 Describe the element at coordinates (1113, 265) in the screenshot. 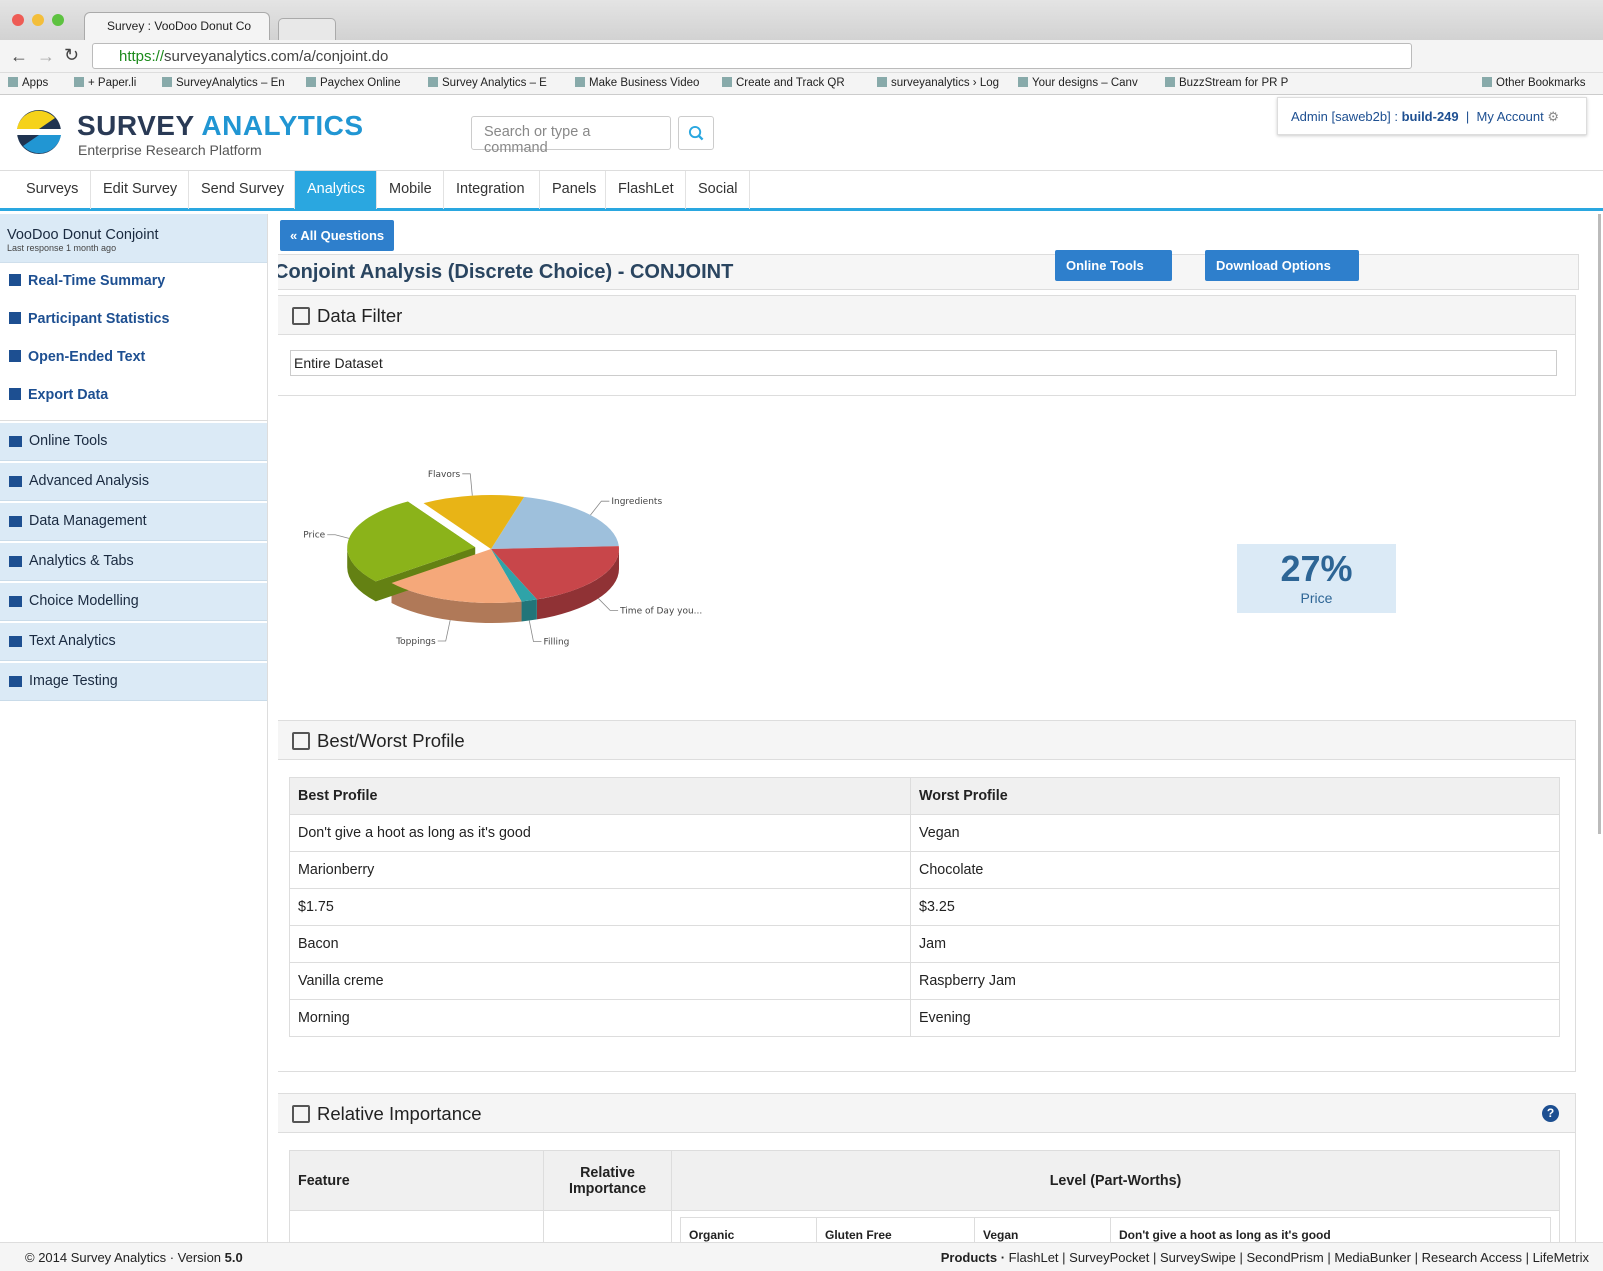

I see `dropdown-button: Online Tools` at that location.